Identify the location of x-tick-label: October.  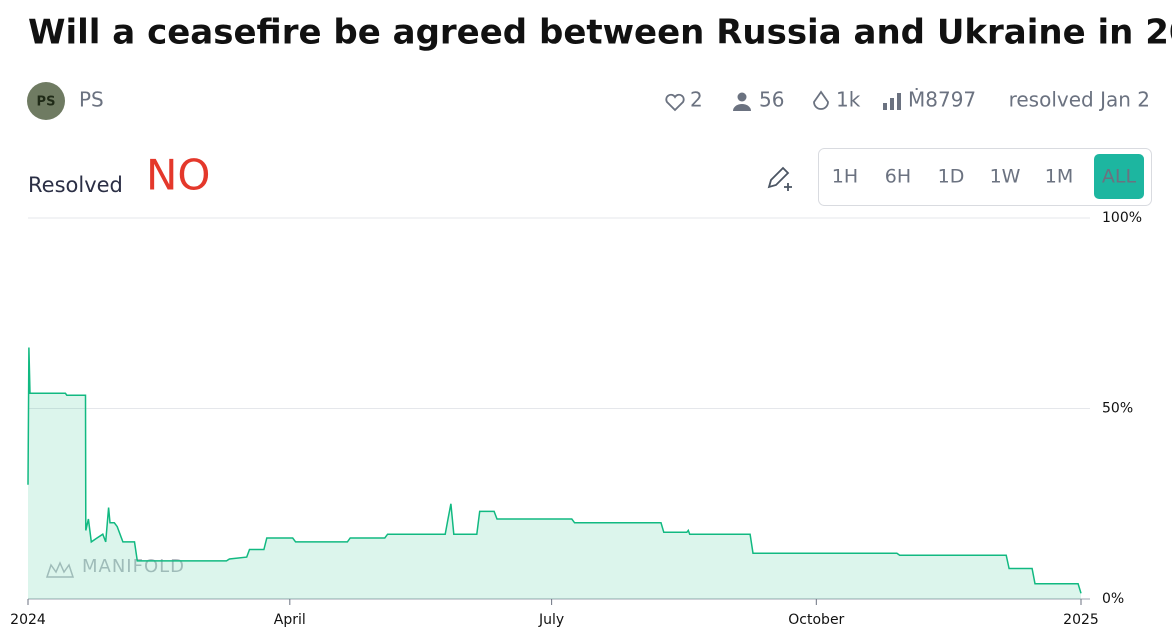
(816, 620).